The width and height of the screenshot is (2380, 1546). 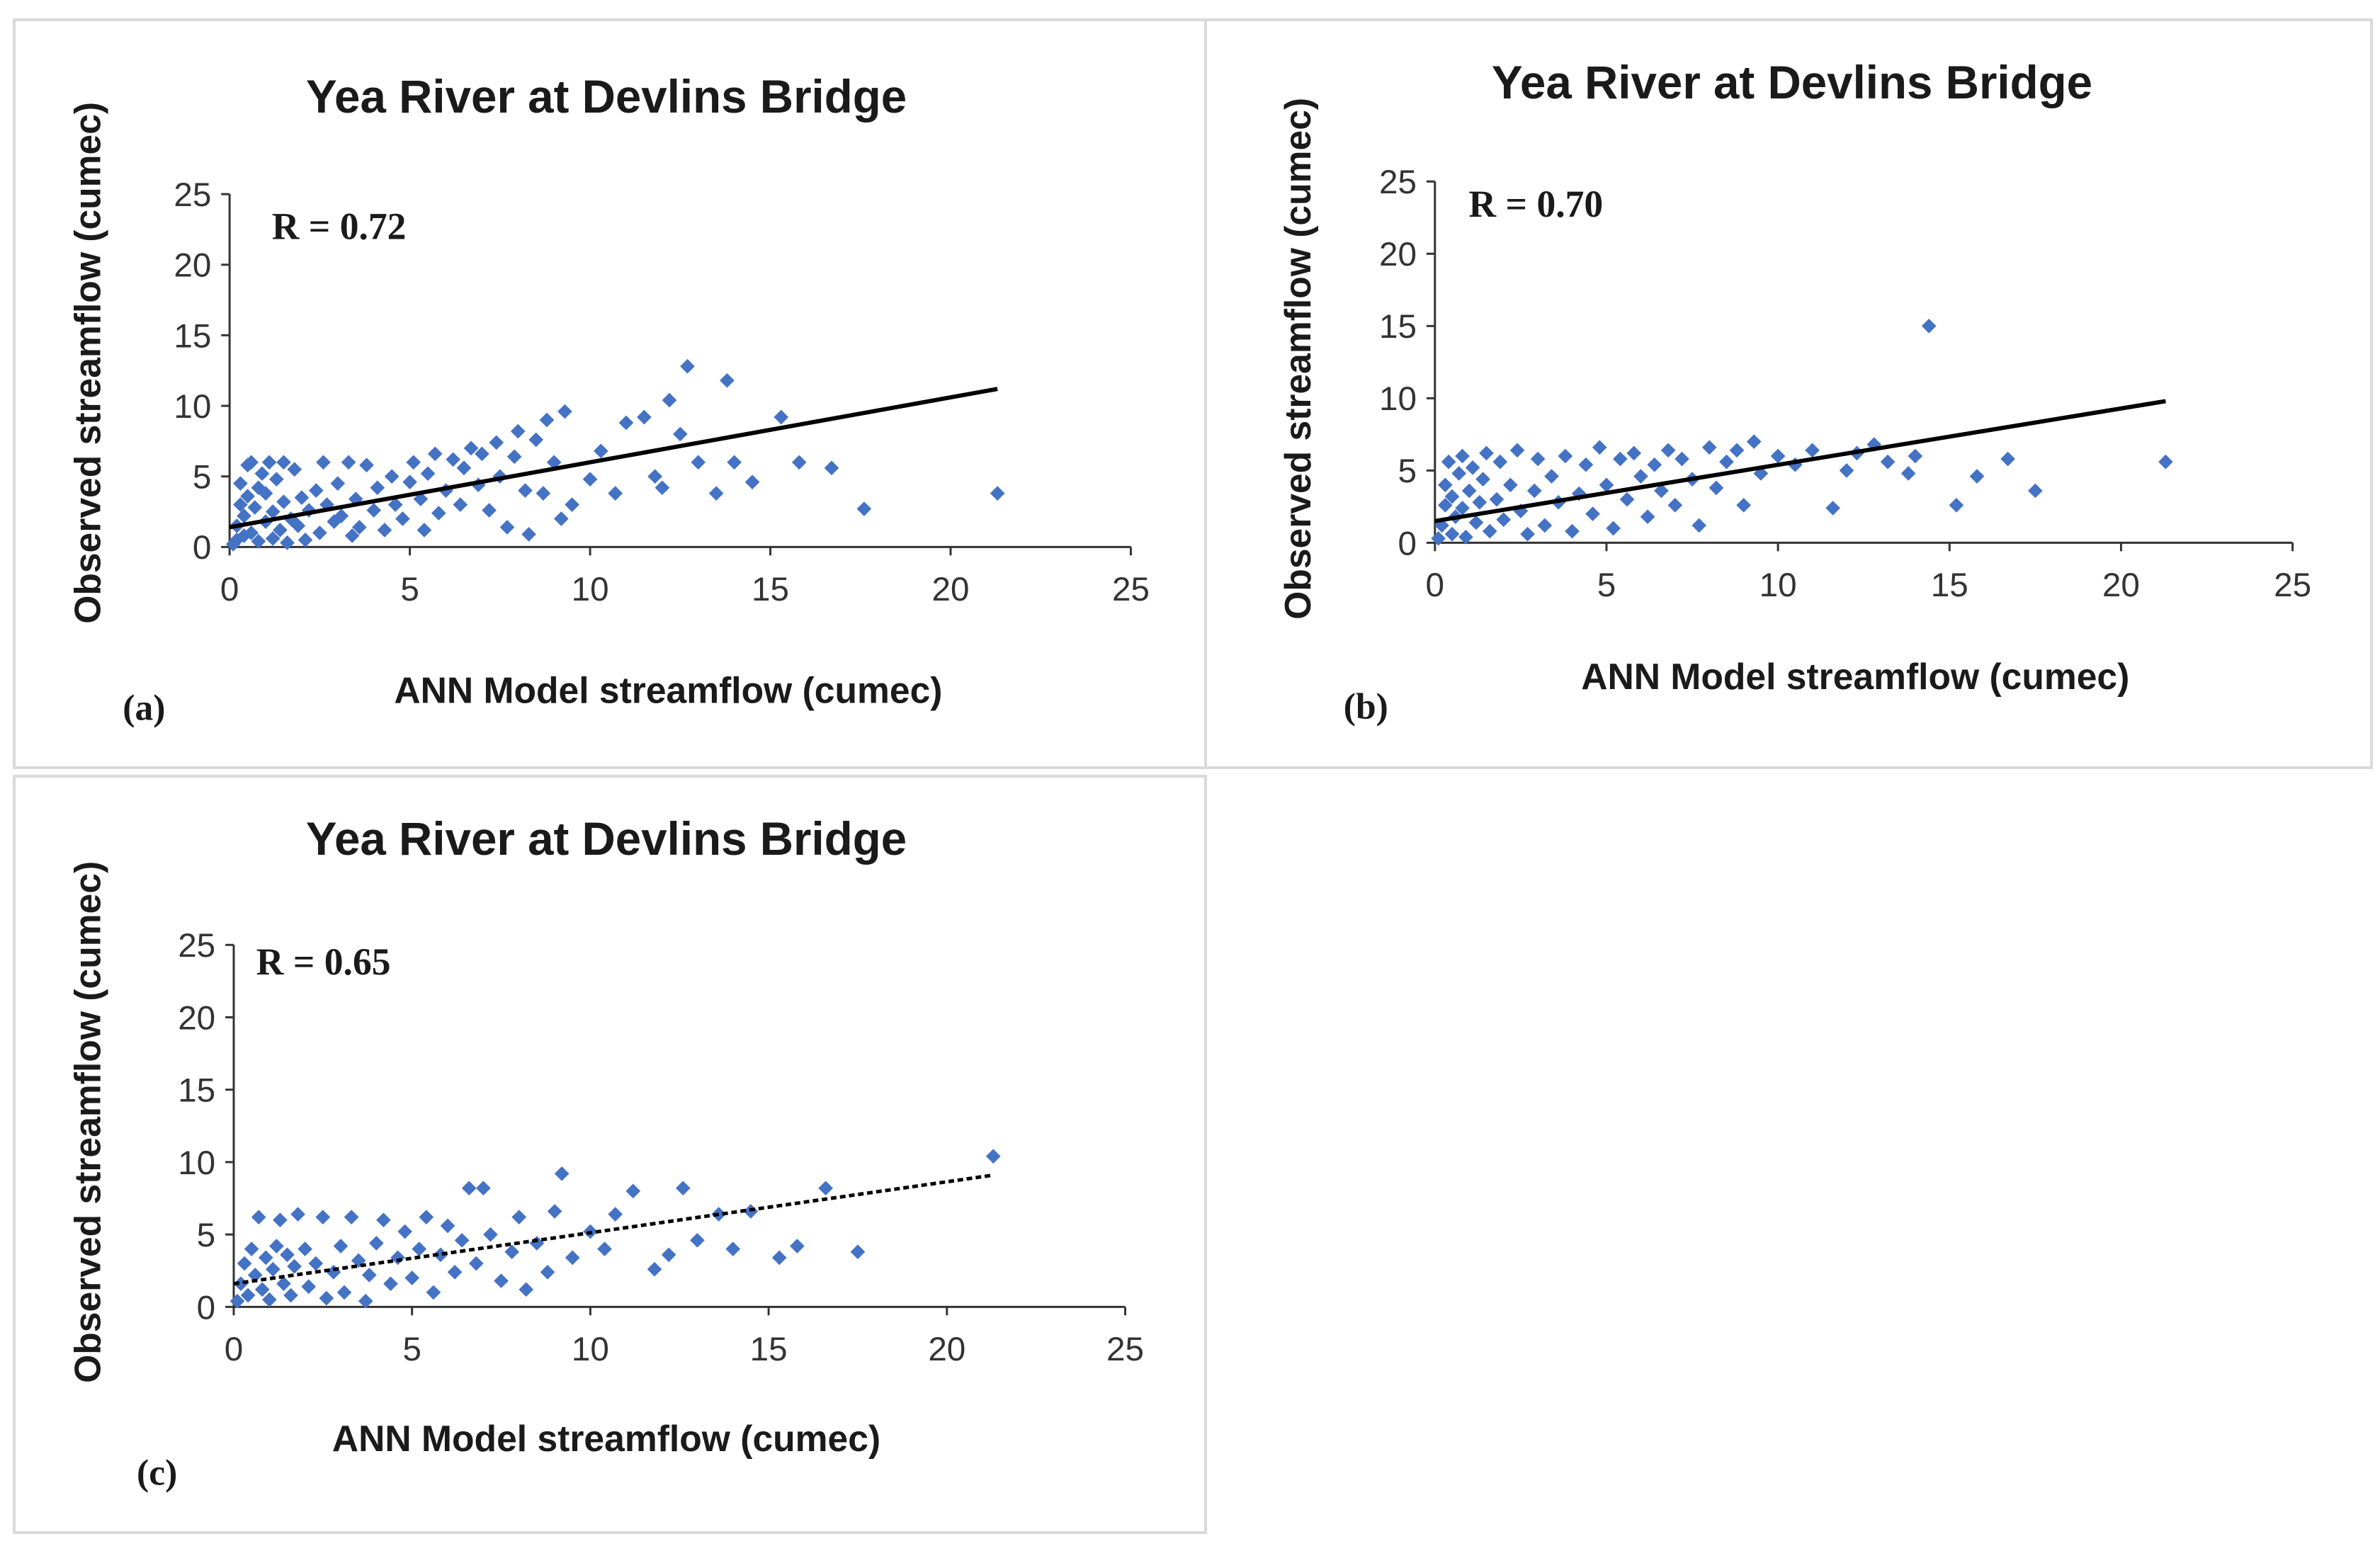 I want to click on y-axis-label: Observed streamflow (cumec), so click(x=87, y=1122).